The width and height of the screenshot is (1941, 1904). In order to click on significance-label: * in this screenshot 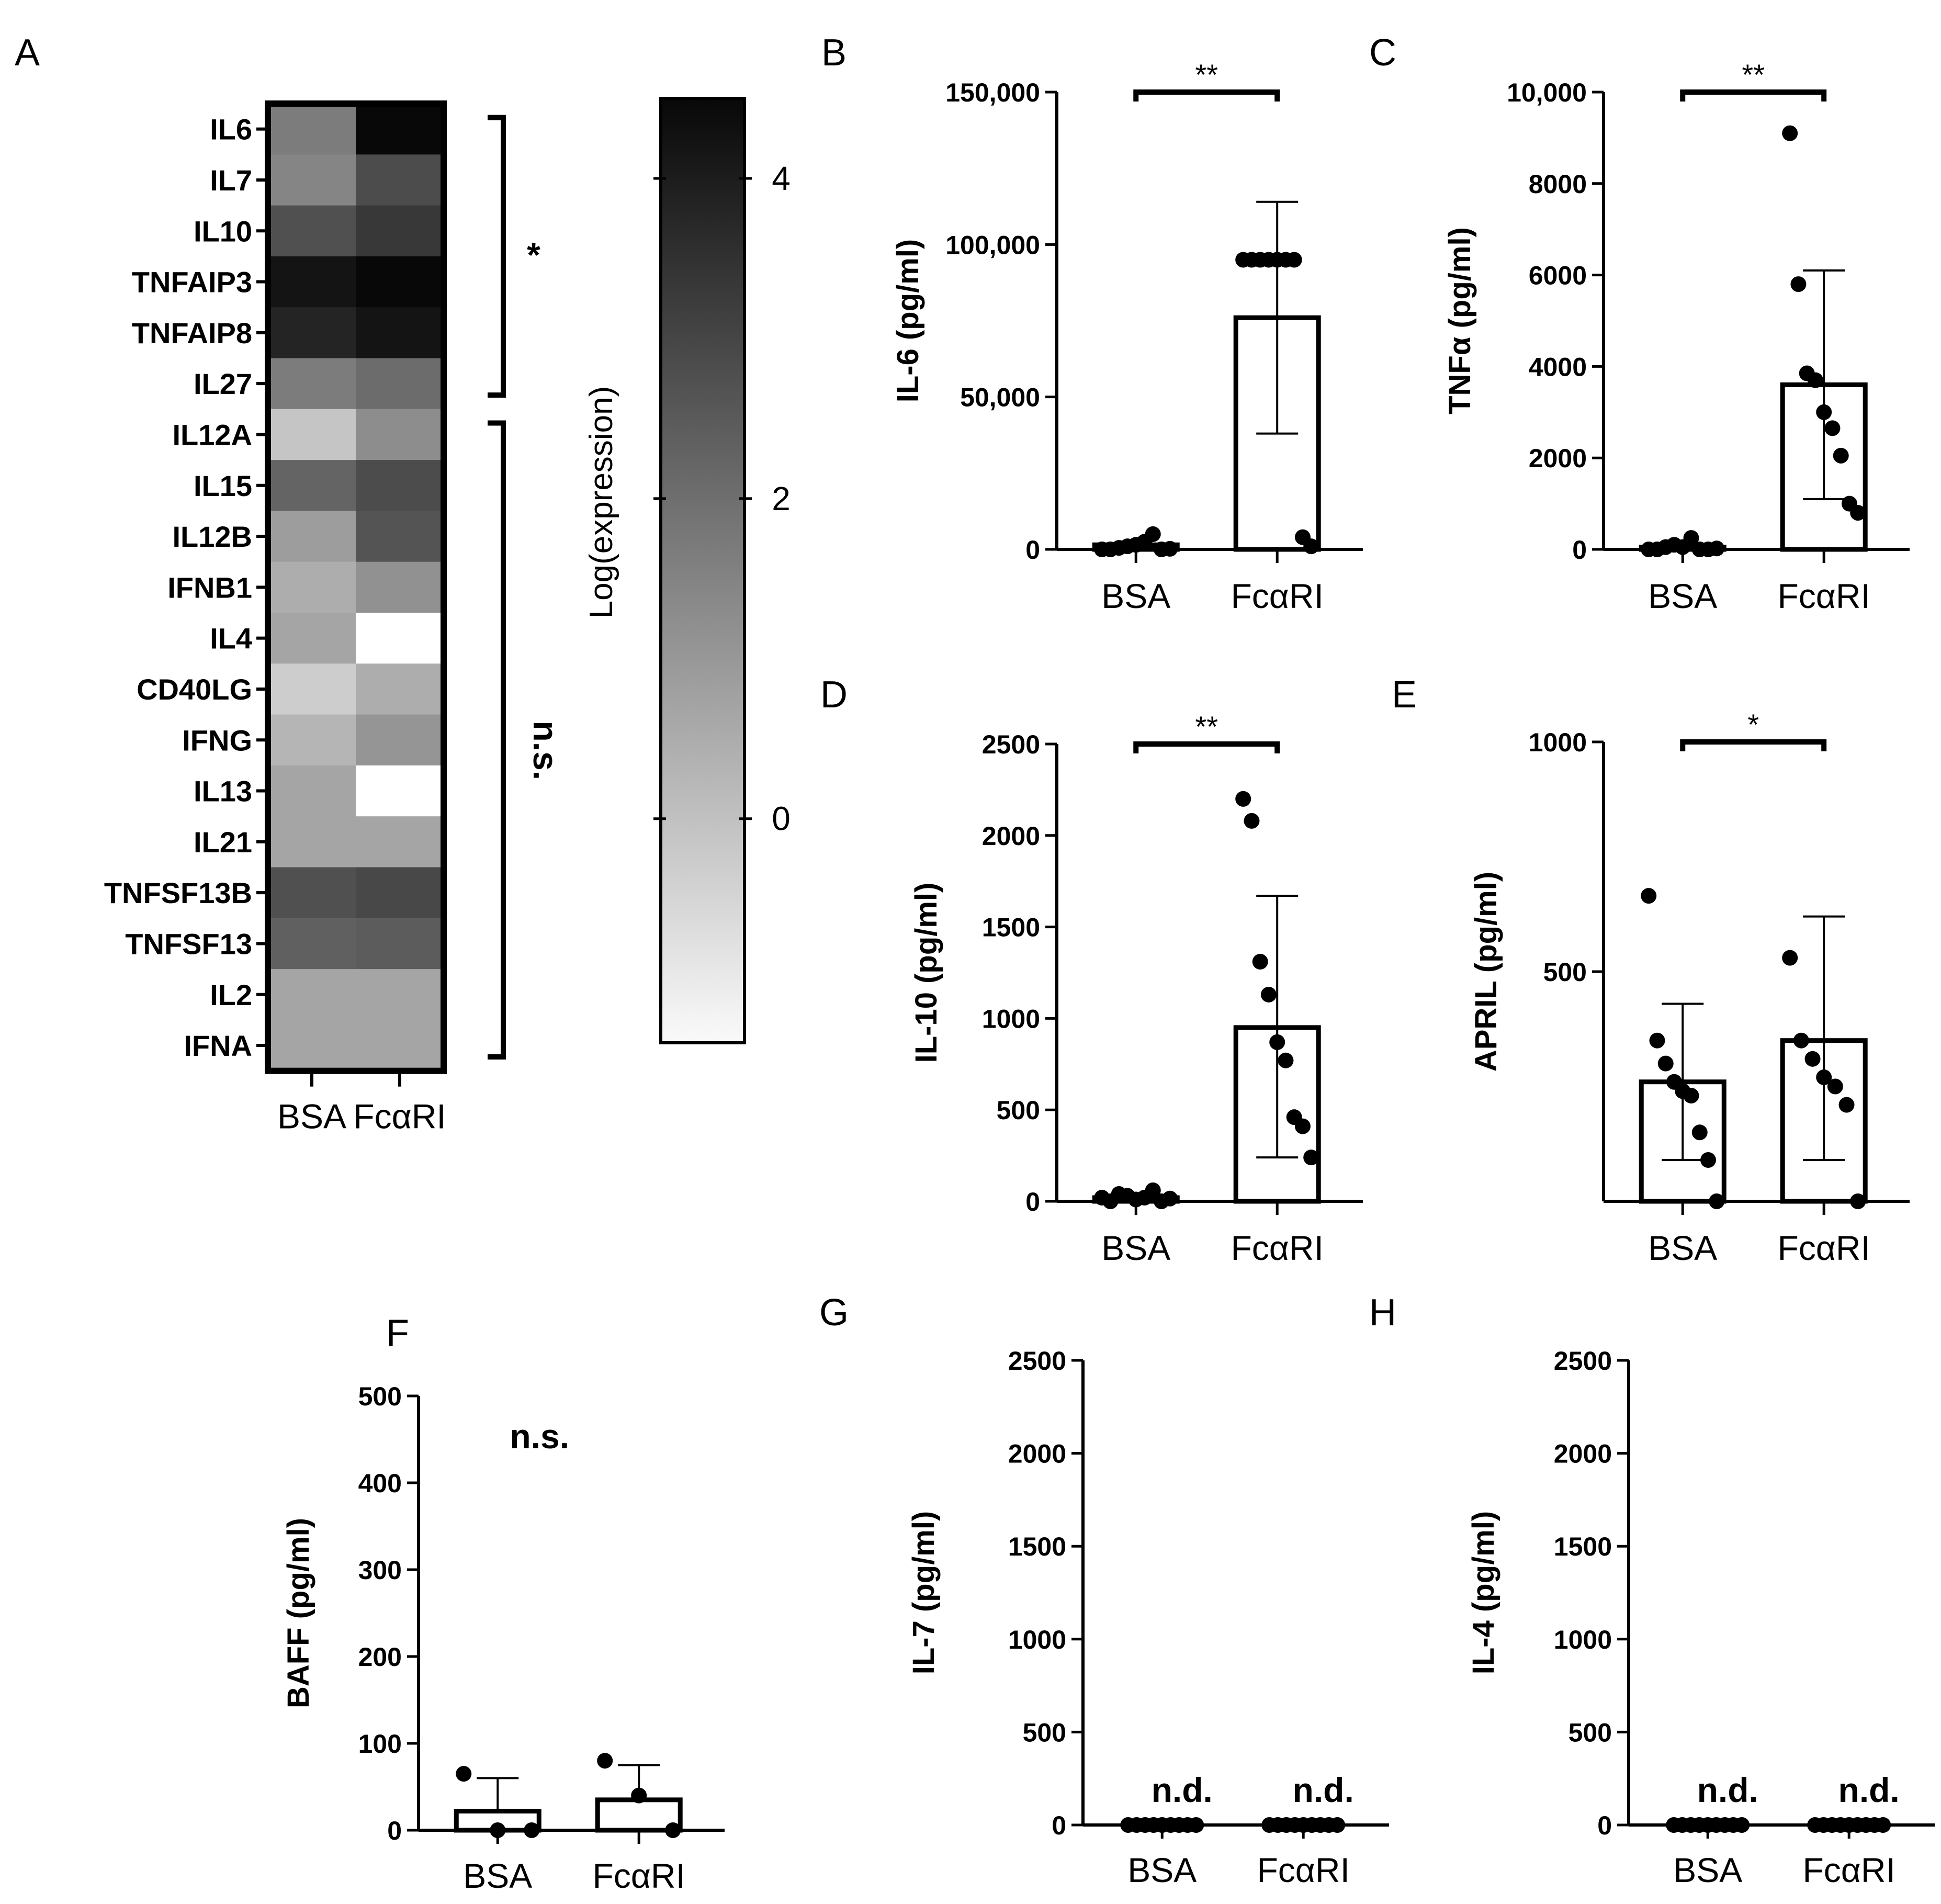, I will do `click(1753, 724)`.